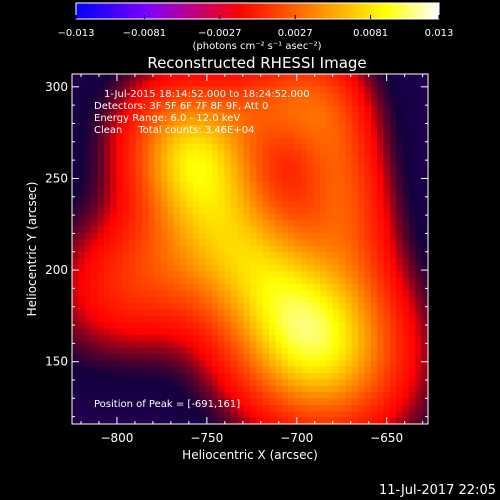 This screenshot has width=500, height=500. What do you see at coordinates (219, 33) in the screenshot?
I see `colorbar-tick-label: −0.0027` at bounding box center [219, 33].